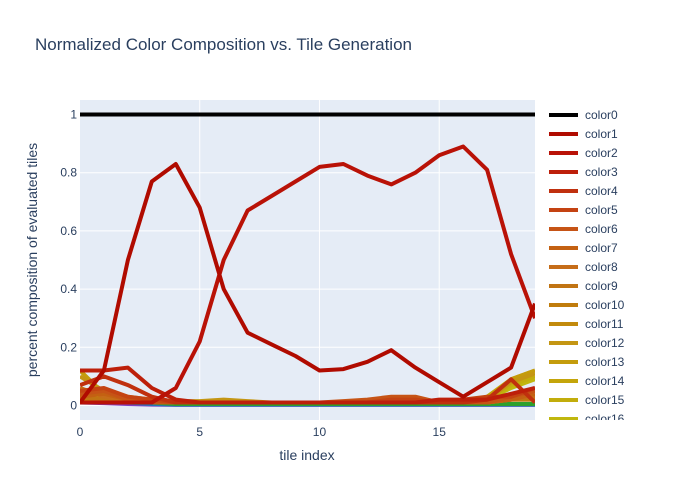 This screenshot has width=700, height=500. What do you see at coordinates (68, 173) in the screenshot?
I see `y-tick-label: 0.8` at bounding box center [68, 173].